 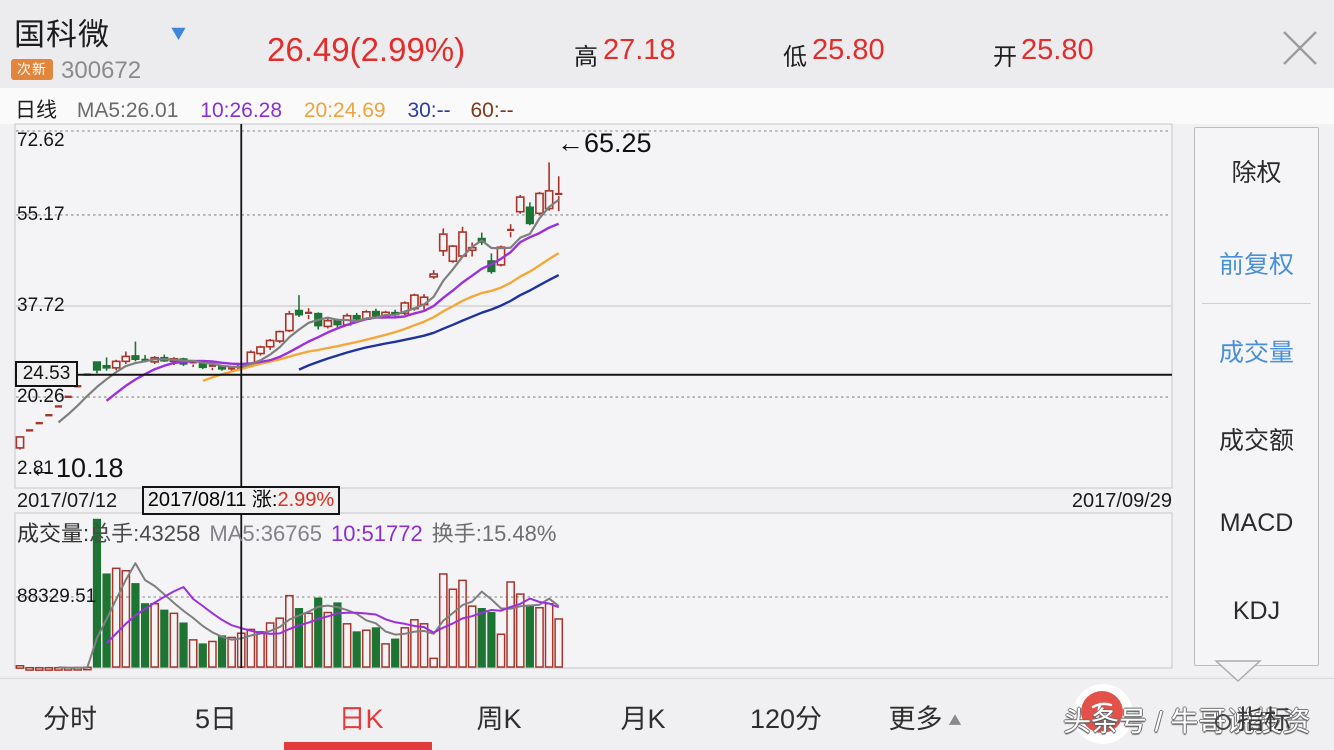 What do you see at coordinates (306, 500) in the screenshot?
I see `crosshair-change: 2.99%` at bounding box center [306, 500].